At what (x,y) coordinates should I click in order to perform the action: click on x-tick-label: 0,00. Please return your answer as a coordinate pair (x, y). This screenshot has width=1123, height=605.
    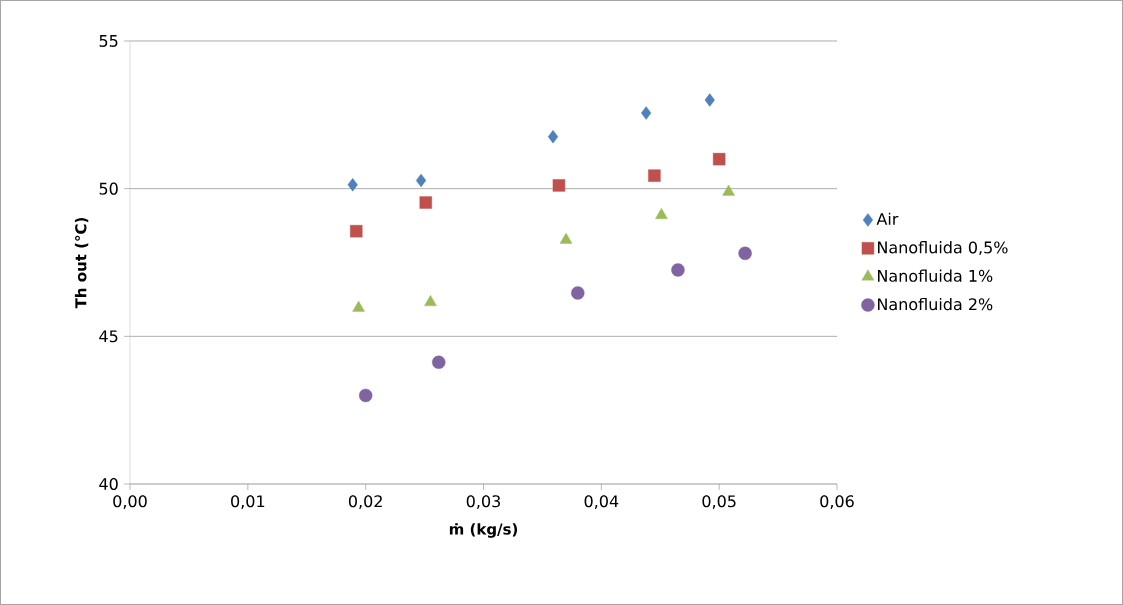
    Looking at the image, I should click on (130, 502).